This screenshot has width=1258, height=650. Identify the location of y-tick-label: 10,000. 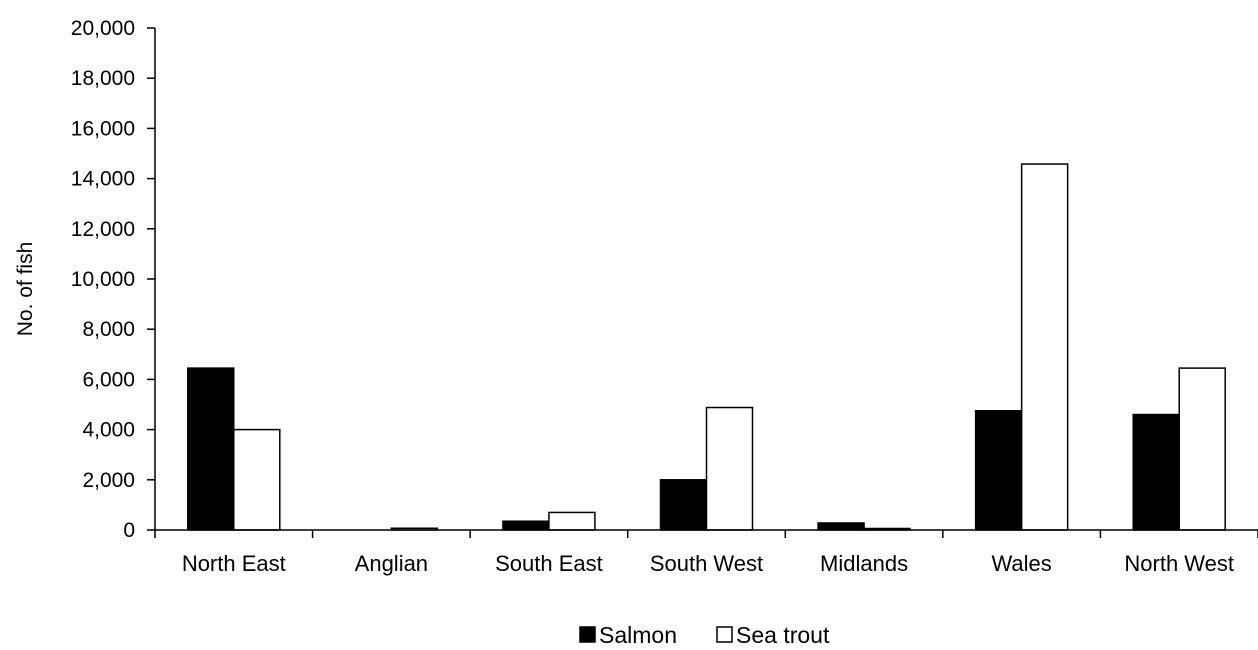
(103, 279).